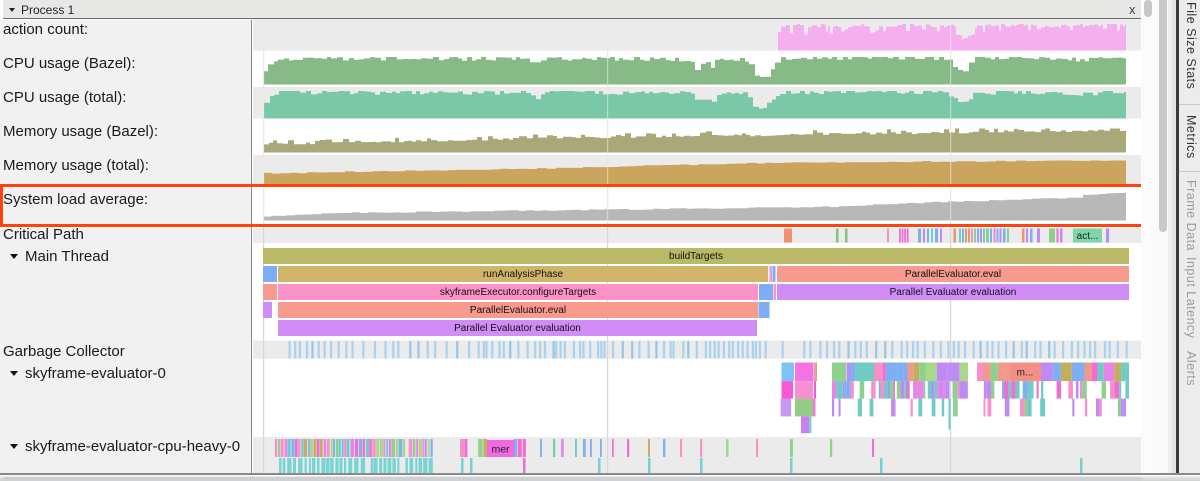 Image resolution: width=1200 pixels, height=481 pixels. I want to click on svg-text:skyframeExecutor.configureTarg: skyframeExecutor.configureTargets, so click(518, 292).